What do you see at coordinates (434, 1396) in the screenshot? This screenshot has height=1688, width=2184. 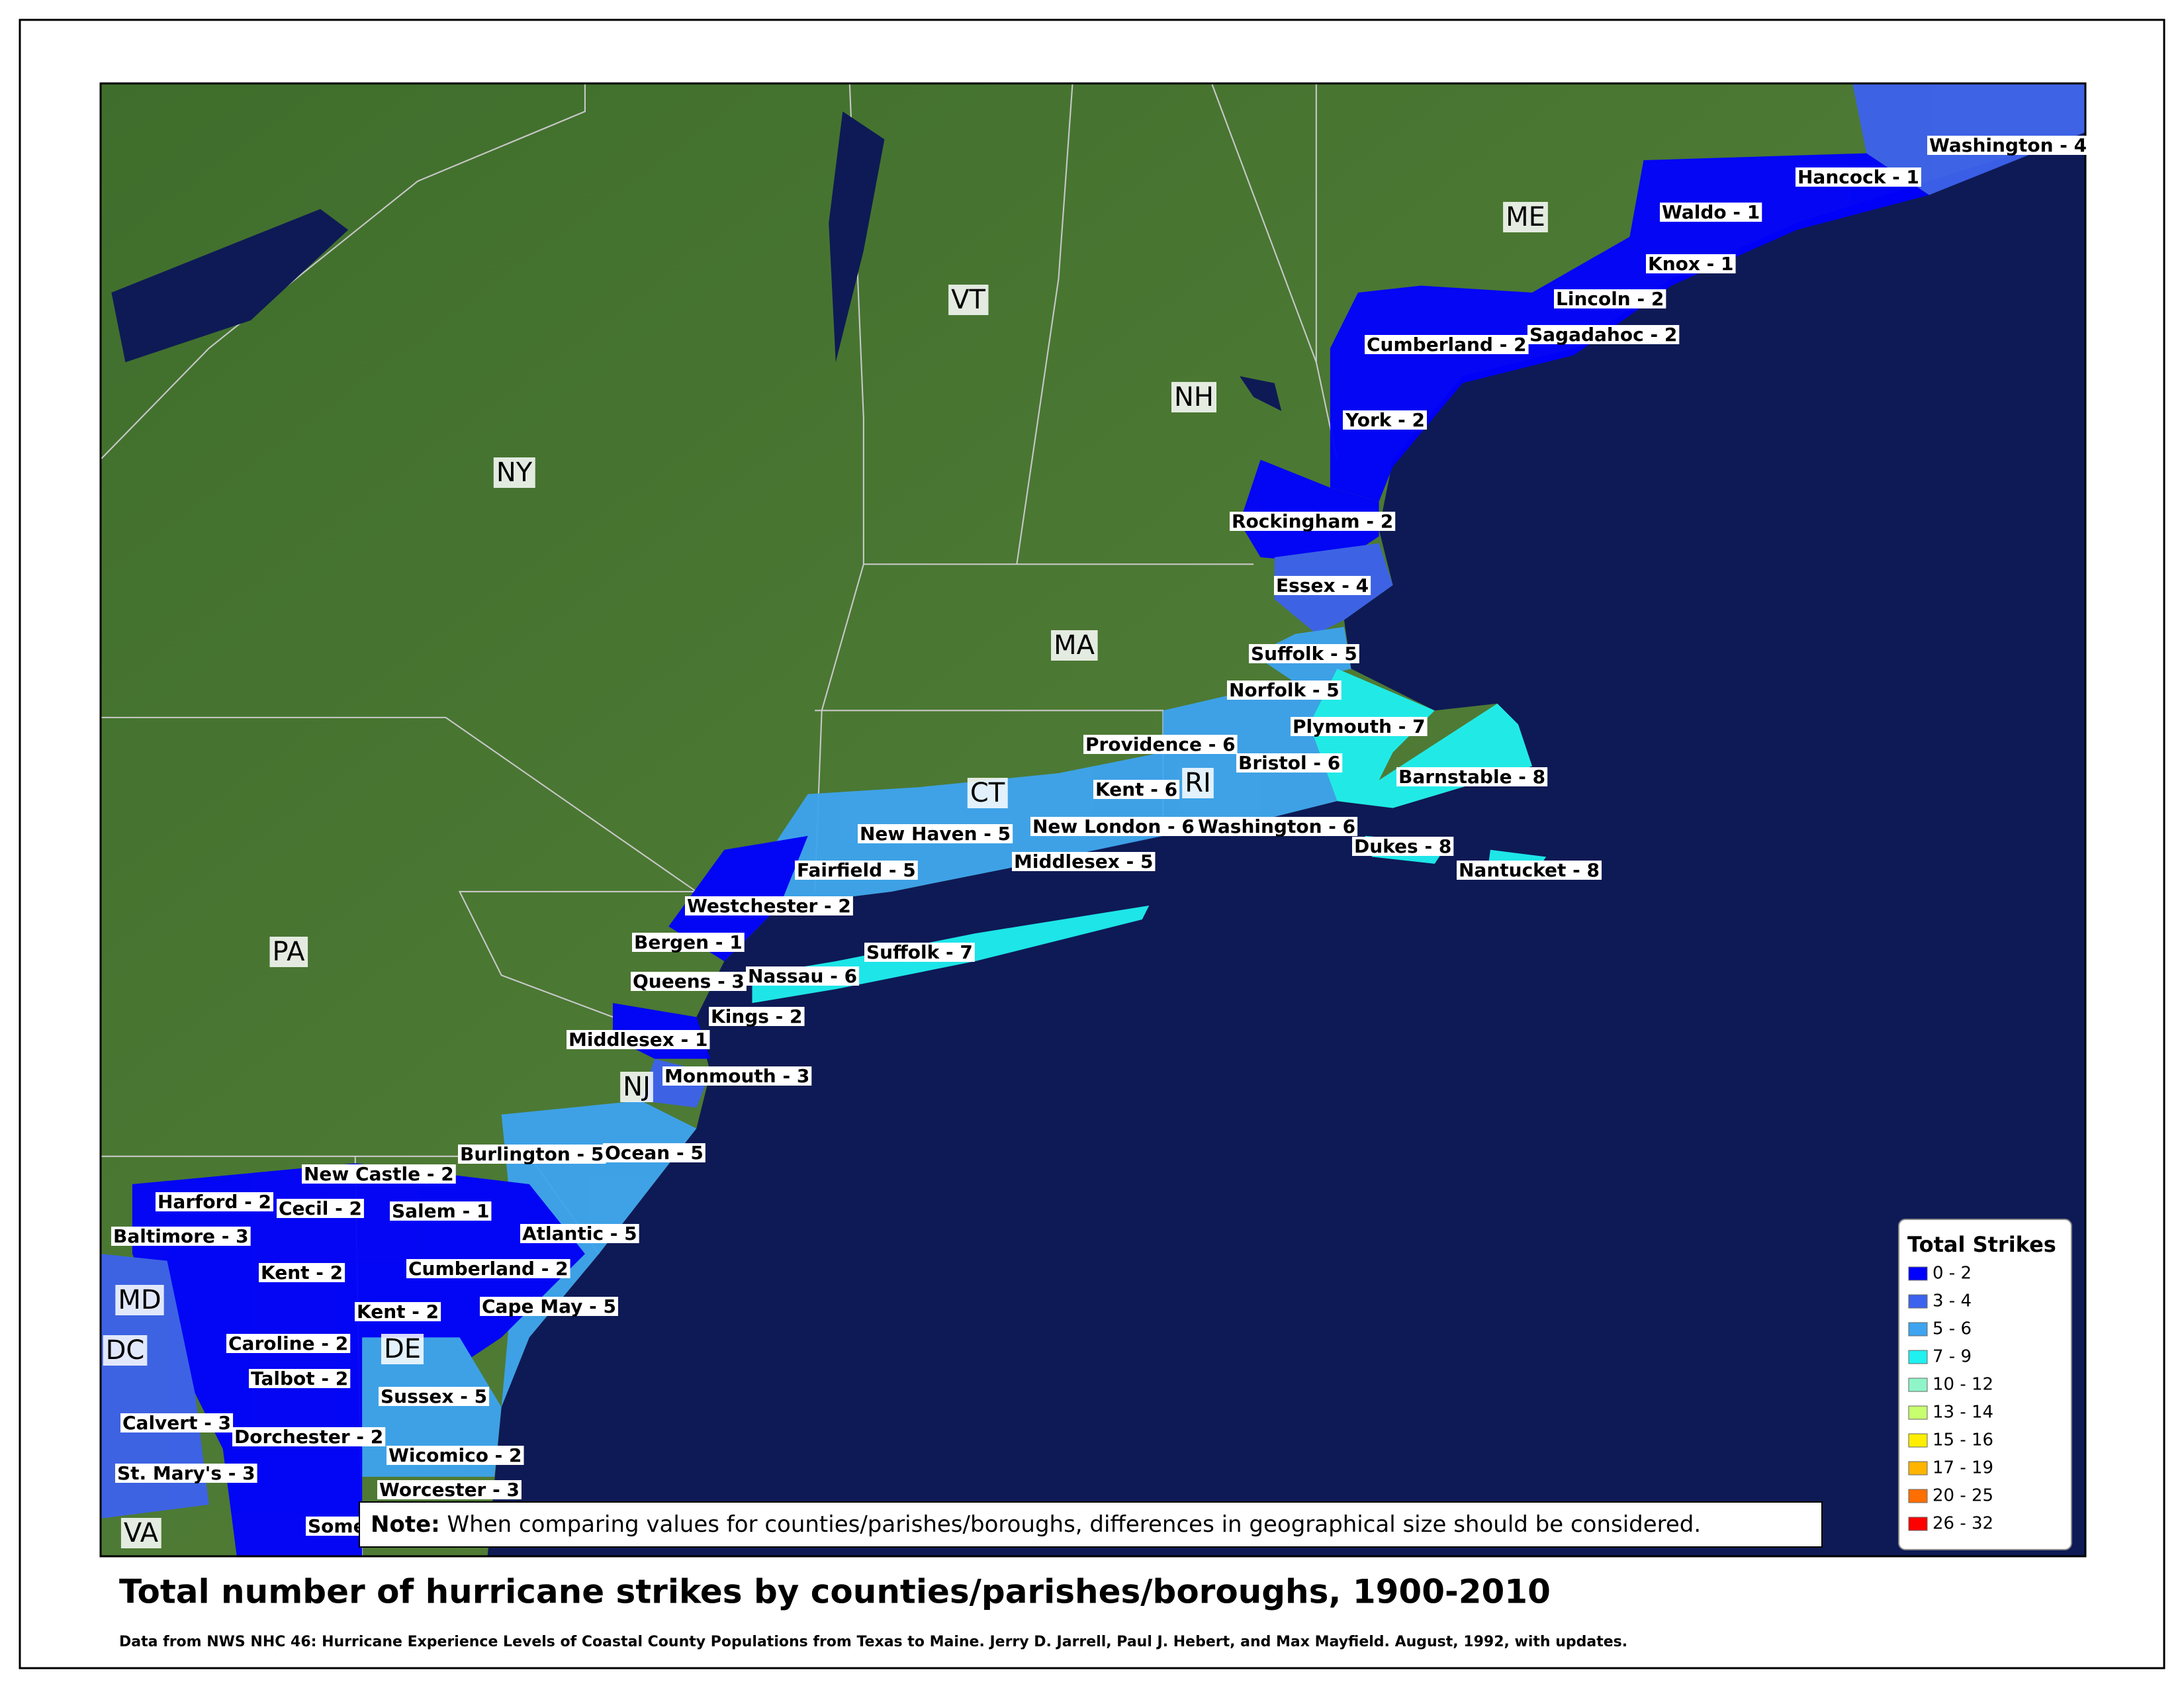 I see `county-label: Sussex - 5` at bounding box center [434, 1396].